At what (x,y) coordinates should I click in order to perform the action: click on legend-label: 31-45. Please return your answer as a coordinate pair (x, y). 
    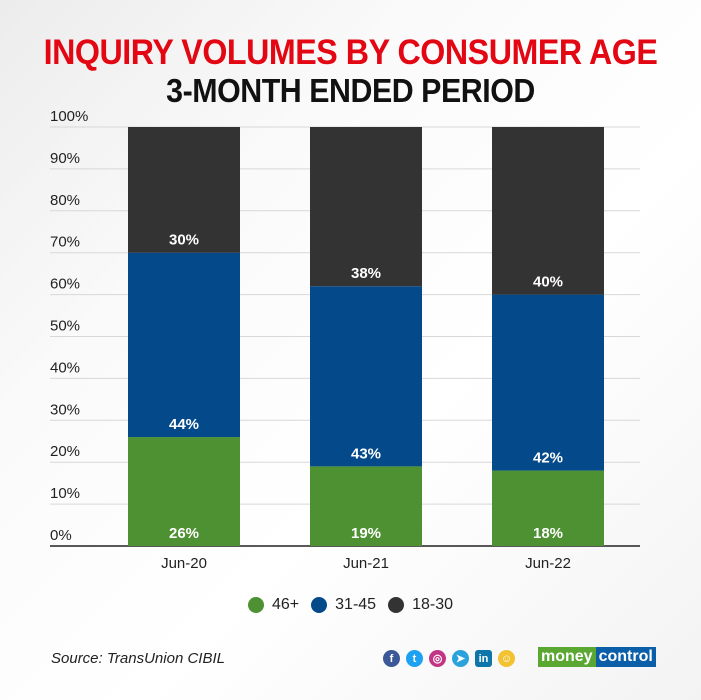
    Looking at the image, I should click on (356, 604).